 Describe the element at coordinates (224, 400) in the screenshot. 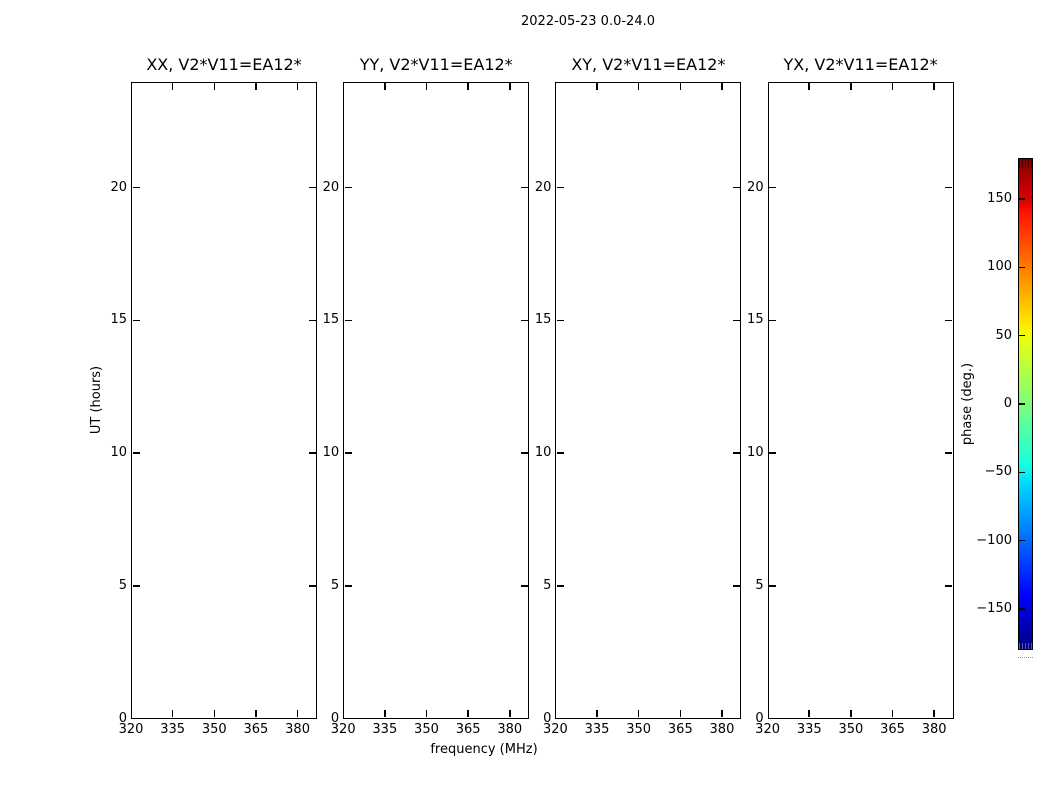

I see `heatmap-panel-xx` at that location.